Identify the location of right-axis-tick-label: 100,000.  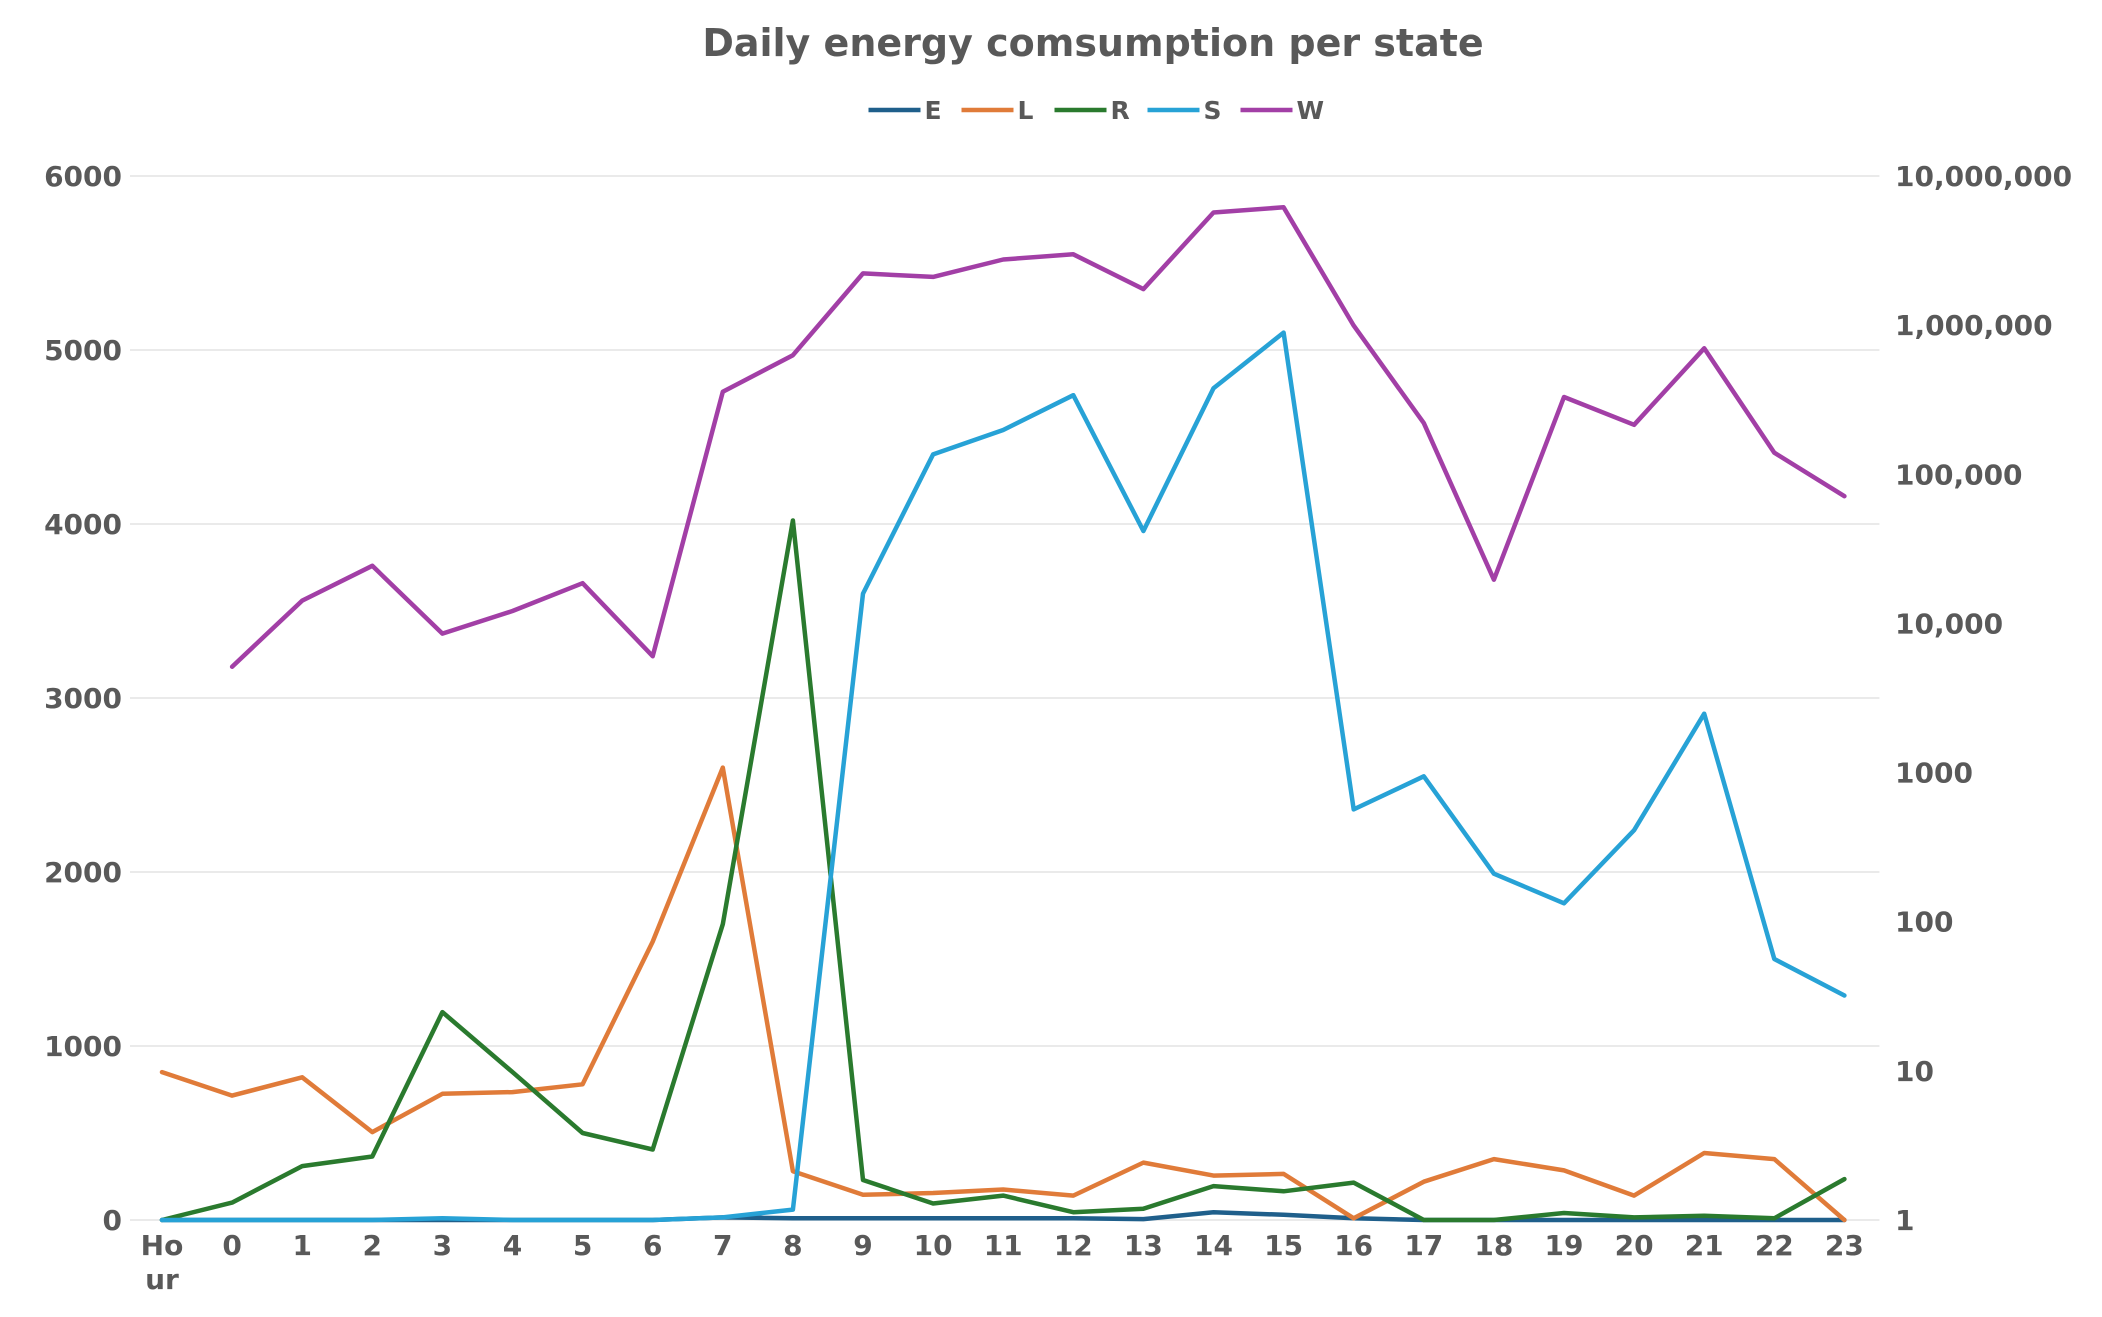
(1959, 474).